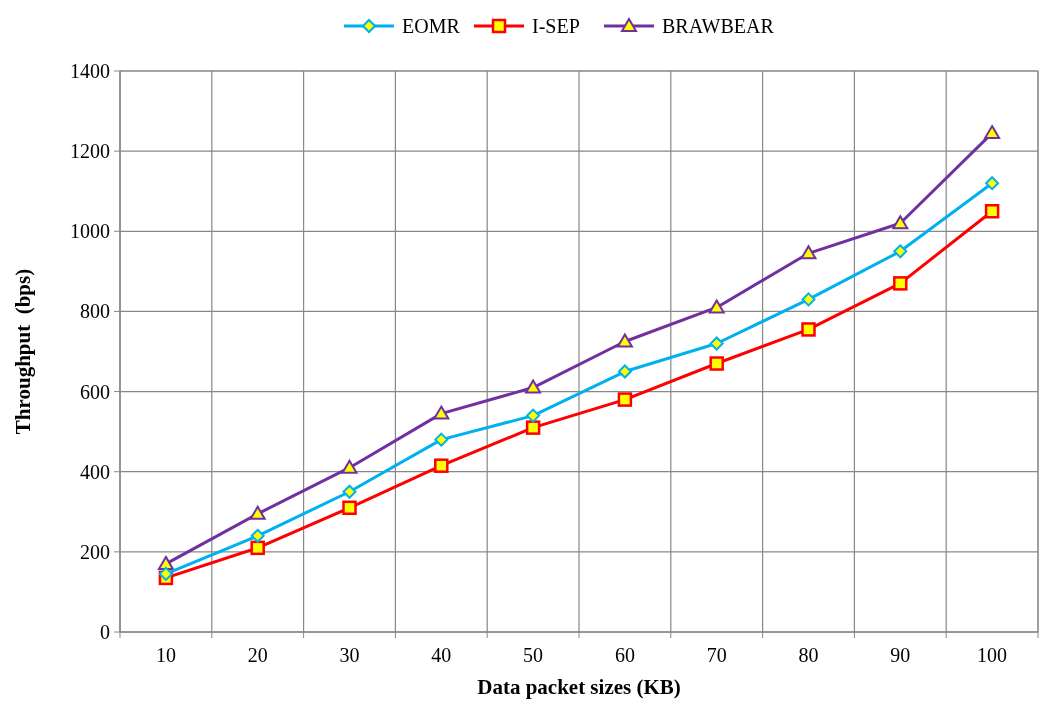  What do you see at coordinates (95, 471) in the screenshot?
I see `y-tick-label: 400` at bounding box center [95, 471].